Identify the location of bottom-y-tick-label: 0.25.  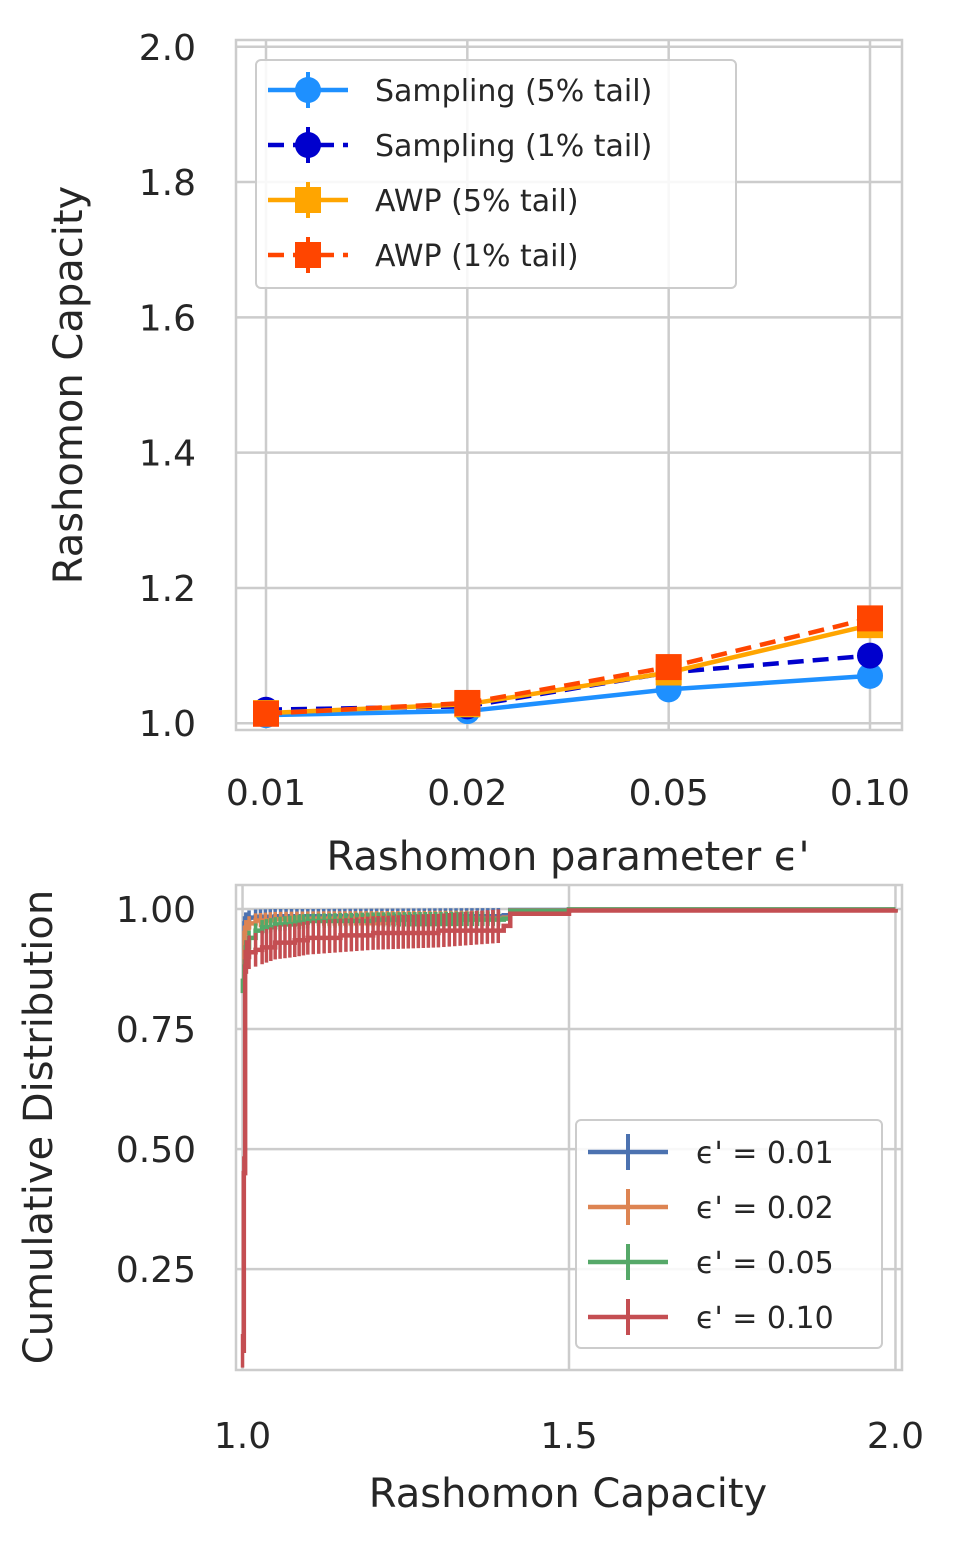
(156, 1270).